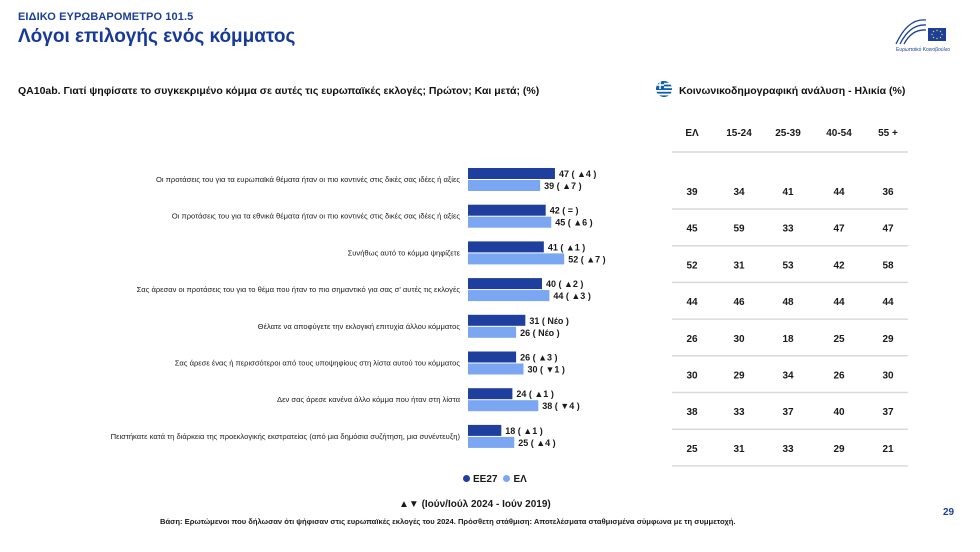 Image resolution: width=980 pixels, height=552 pixels. What do you see at coordinates (466, 478) in the screenshot?
I see `legend-swatch-eu27` at bounding box center [466, 478].